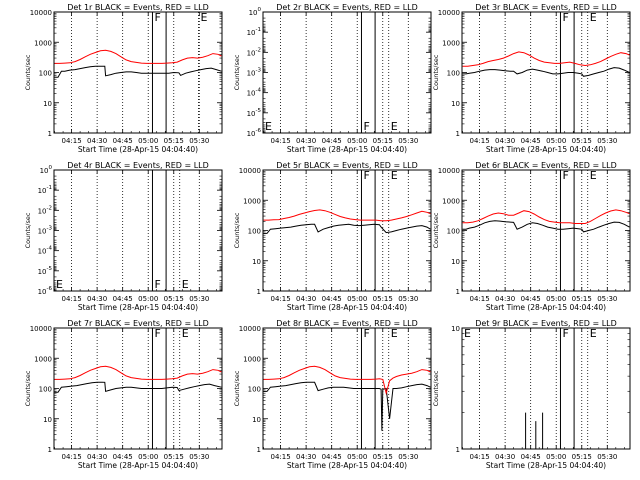 The width and height of the screenshot is (640, 480). I want to click on y-tick-label: 10⁻², so click(45, 210).